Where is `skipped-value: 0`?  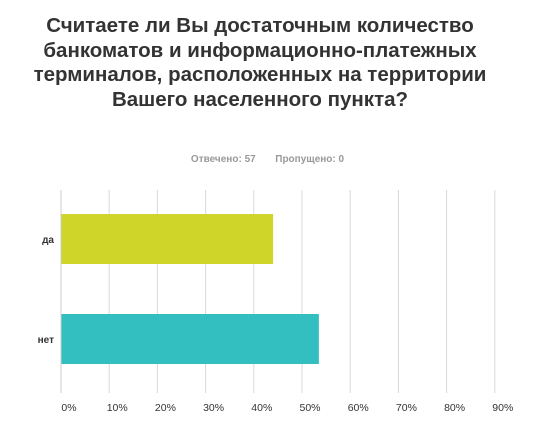 skipped-value: 0 is located at coordinates (341, 159).